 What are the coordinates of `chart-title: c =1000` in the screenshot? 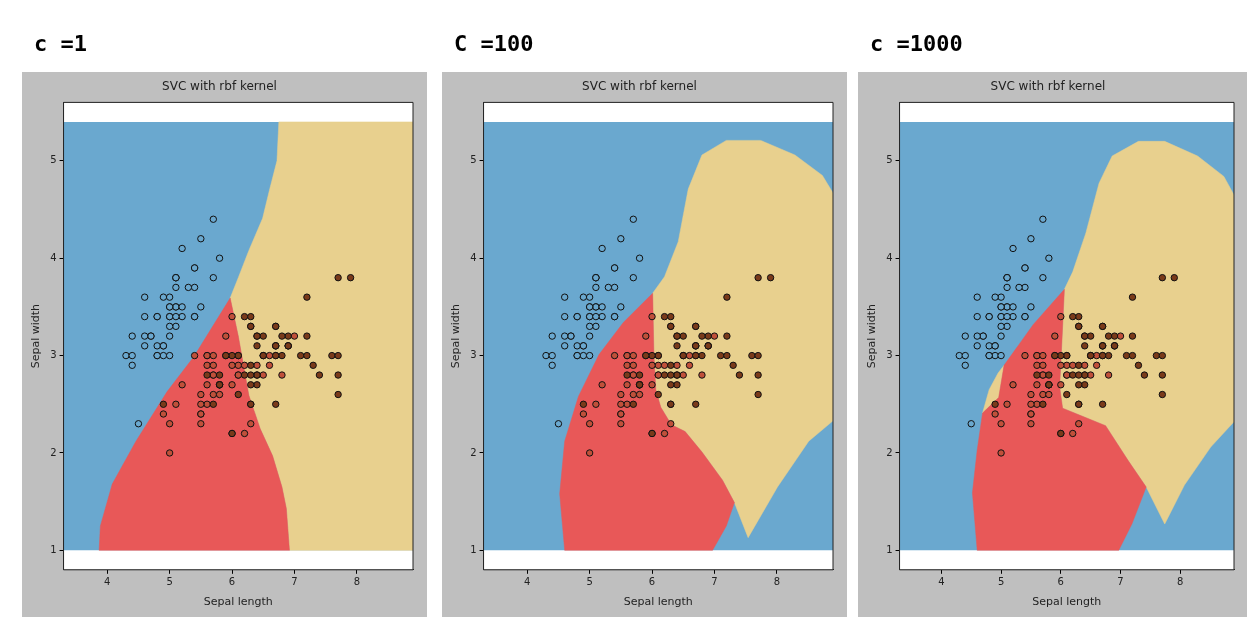 It's located at (916, 44).